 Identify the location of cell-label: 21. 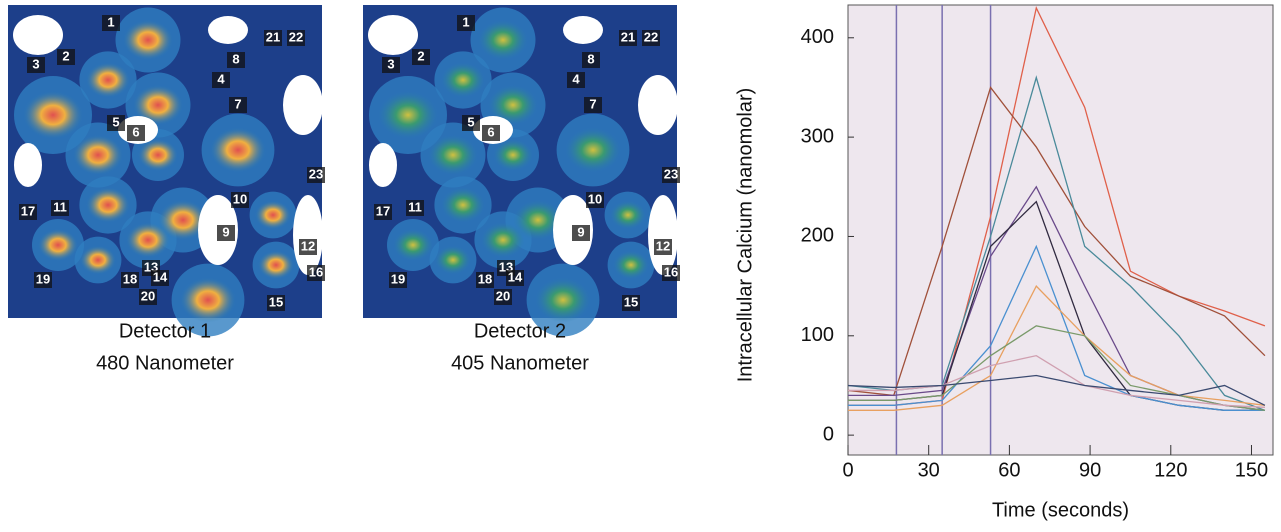
(628, 36).